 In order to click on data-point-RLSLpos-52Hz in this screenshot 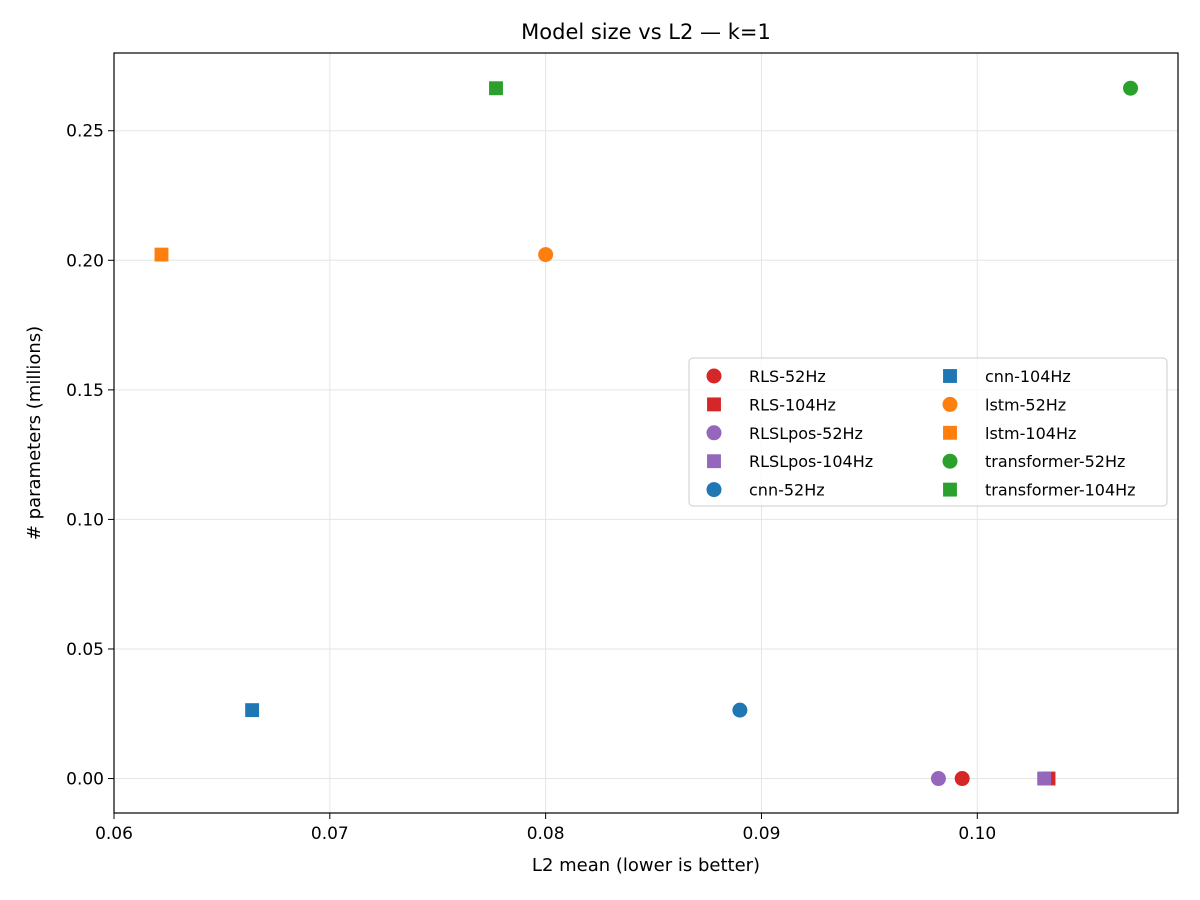, I will do `click(938, 779)`.